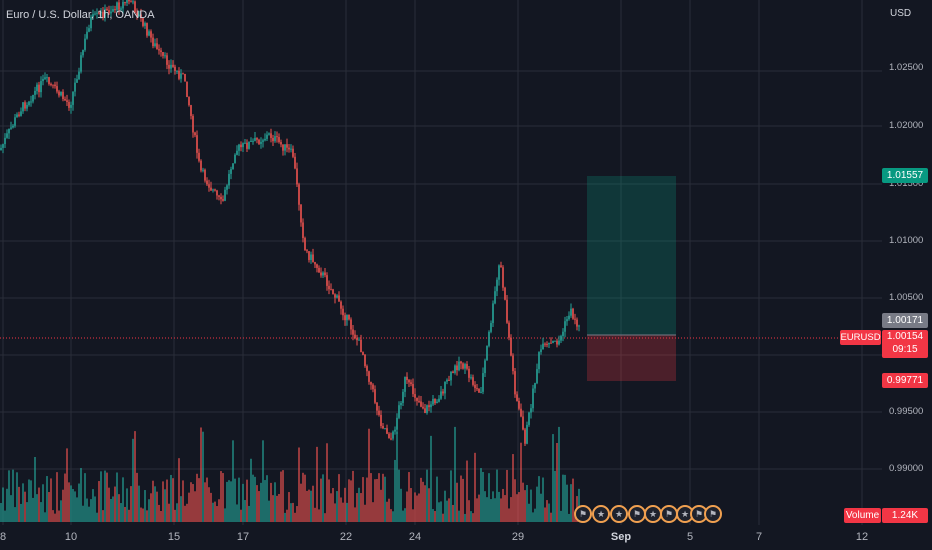  Describe the element at coordinates (243, 537) in the screenshot. I see `time-tick: 17` at that location.